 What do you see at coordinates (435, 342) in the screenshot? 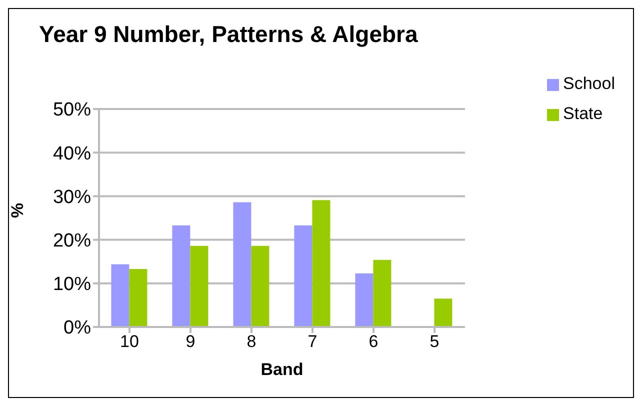
I see `x-tick-label: 5` at bounding box center [435, 342].